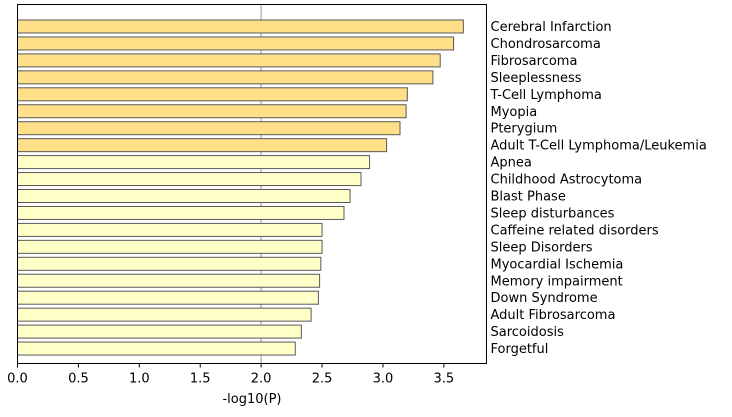  What do you see at coordinates (200, 379) in the screenshot?
I see `x-tick-label: 1.5` at bounding box center [200, 379].